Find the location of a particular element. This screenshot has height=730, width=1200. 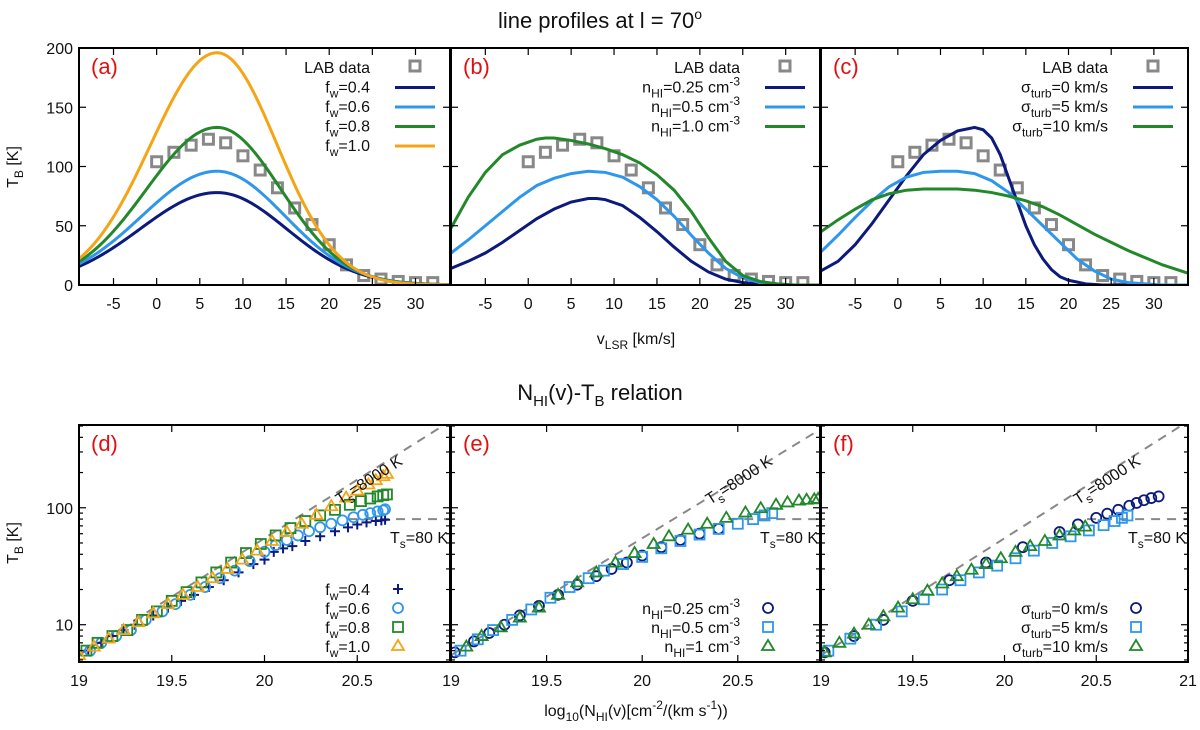

y-tick-label: 10 is located at coordinates (64, 626).